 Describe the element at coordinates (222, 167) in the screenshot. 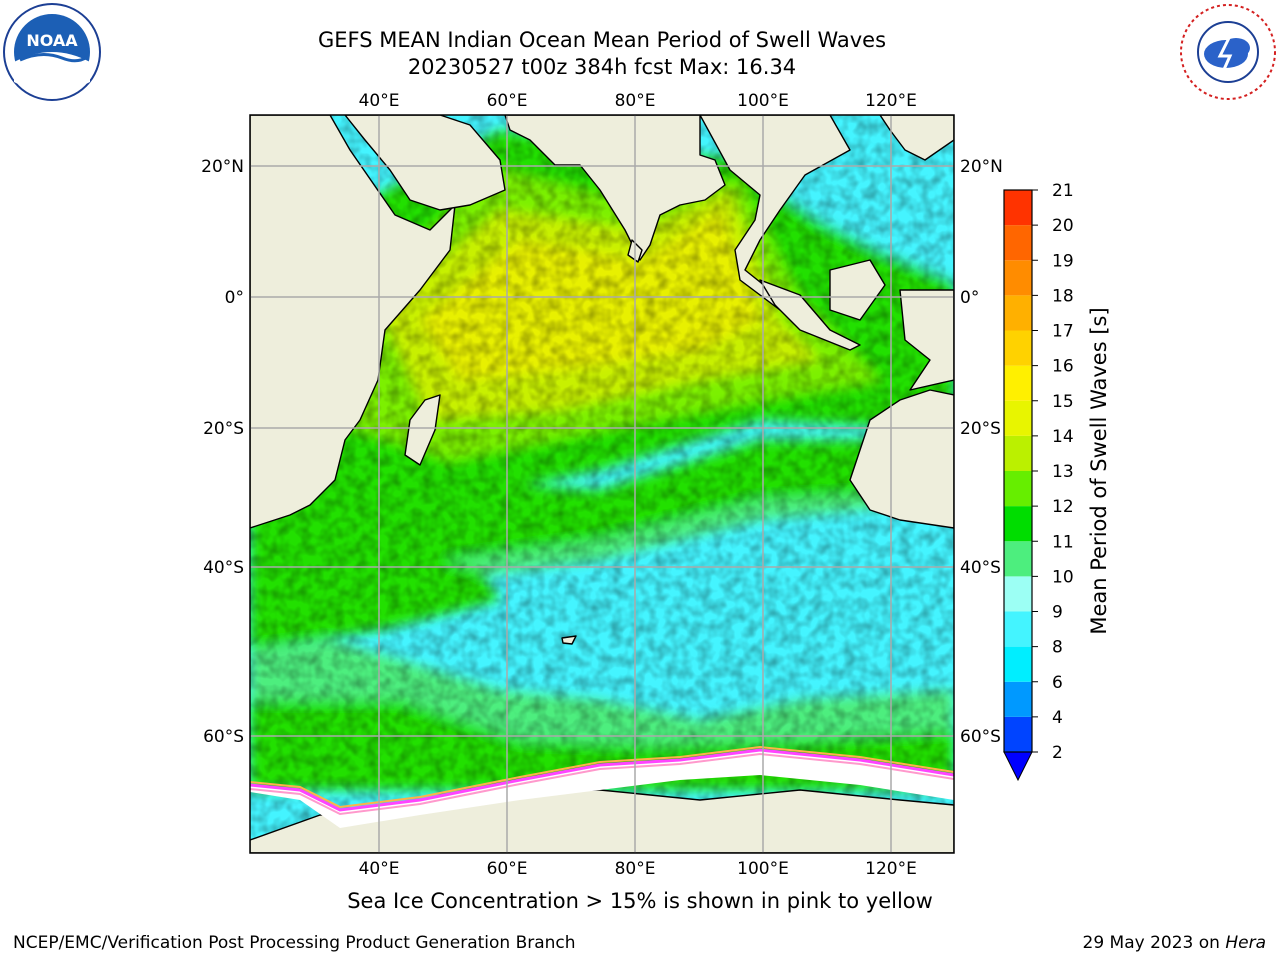

I see `lat-tick-left-0: 20°N` at that location.